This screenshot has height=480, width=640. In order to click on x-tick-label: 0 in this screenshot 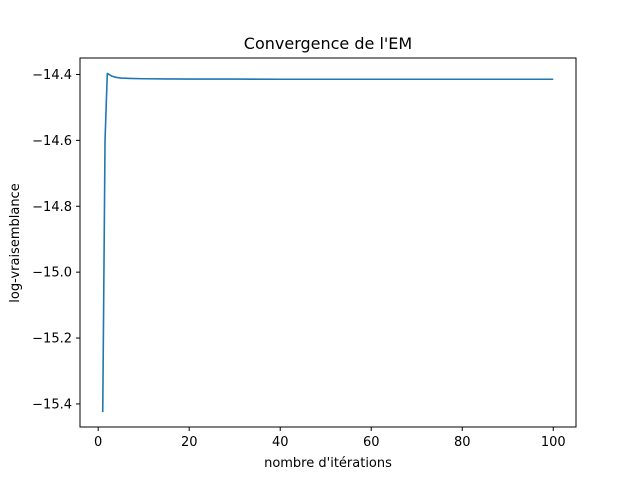, I will do `click(98, 442)`.